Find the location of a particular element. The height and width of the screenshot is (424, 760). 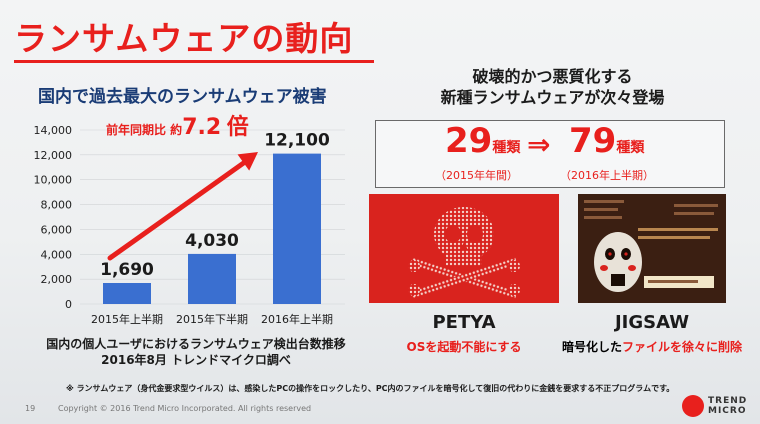

growth-suffix: 倍 is located at coordinates (237, 127).